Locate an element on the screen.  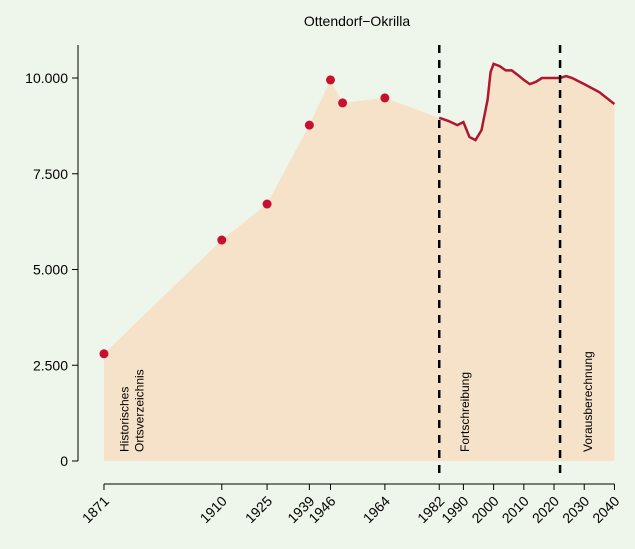
y-tick-label: 0 is located at coordinates (64, 461).